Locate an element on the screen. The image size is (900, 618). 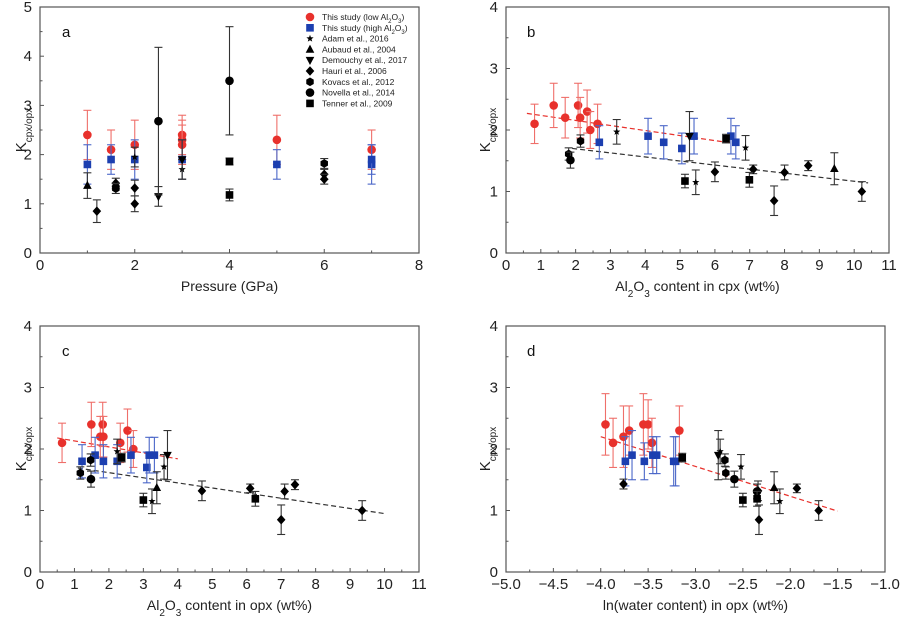
legend-text-part: O is located at coordinates (398, 28).